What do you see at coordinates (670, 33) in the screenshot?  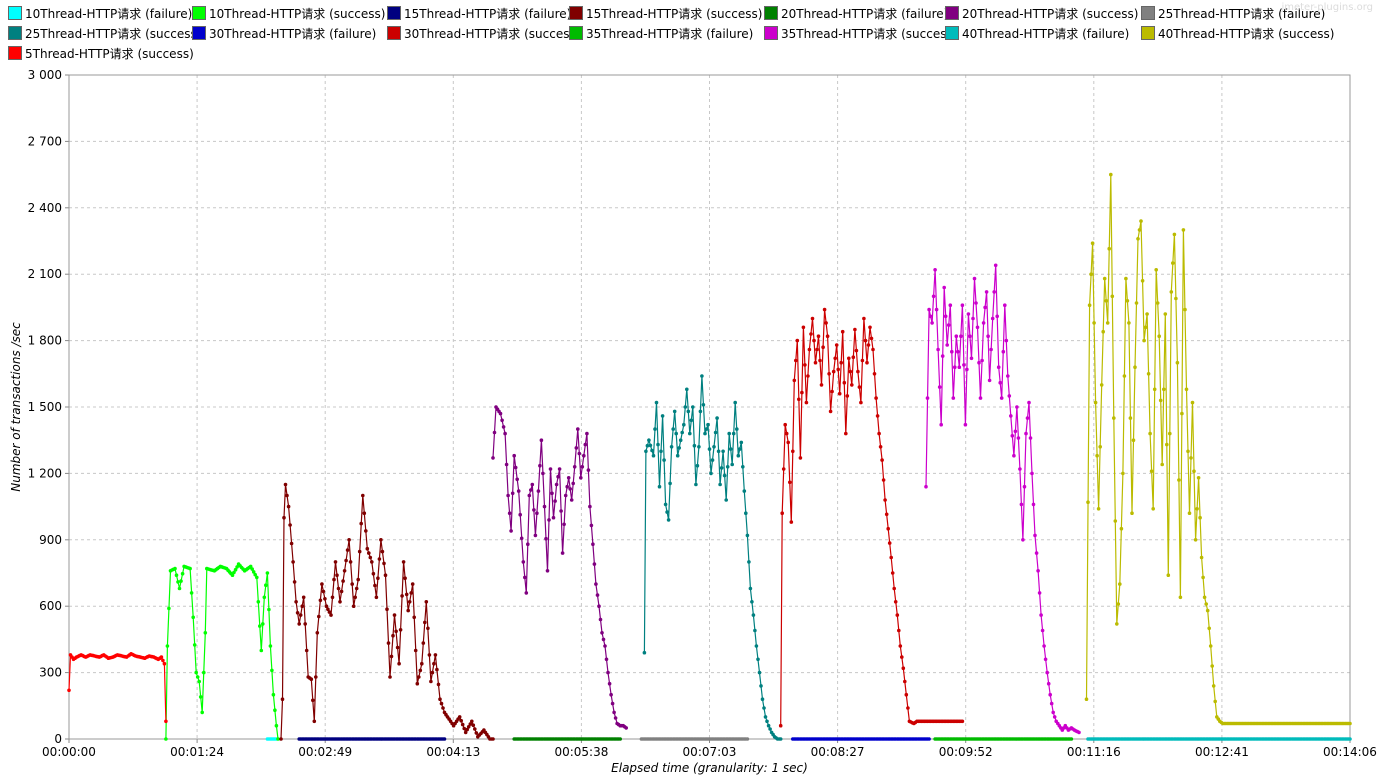 I see `legend-label: 35Thread-HTTP请求 (failure)` at bounding box center [670, 33].